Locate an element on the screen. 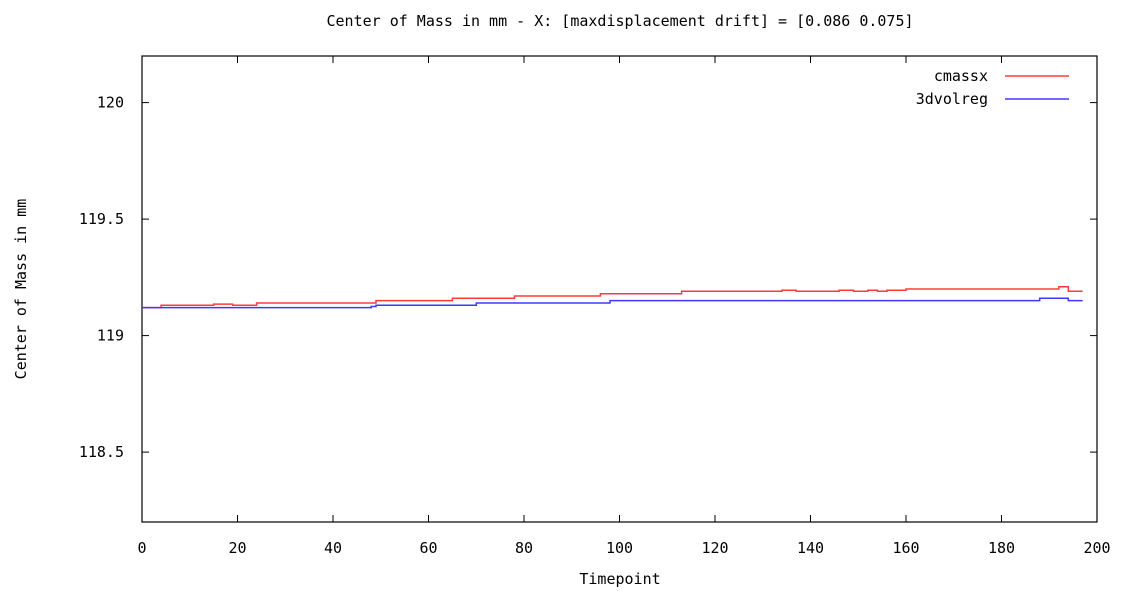 This screenshot has height=591, width=1129. series-line-cmassx is located at coordinates (612, 297).